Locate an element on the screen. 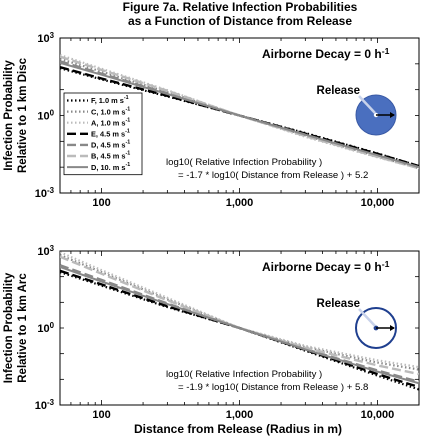  legend-entry-0: F, 1.0 m s-1 is located at coordinates (110, 100).